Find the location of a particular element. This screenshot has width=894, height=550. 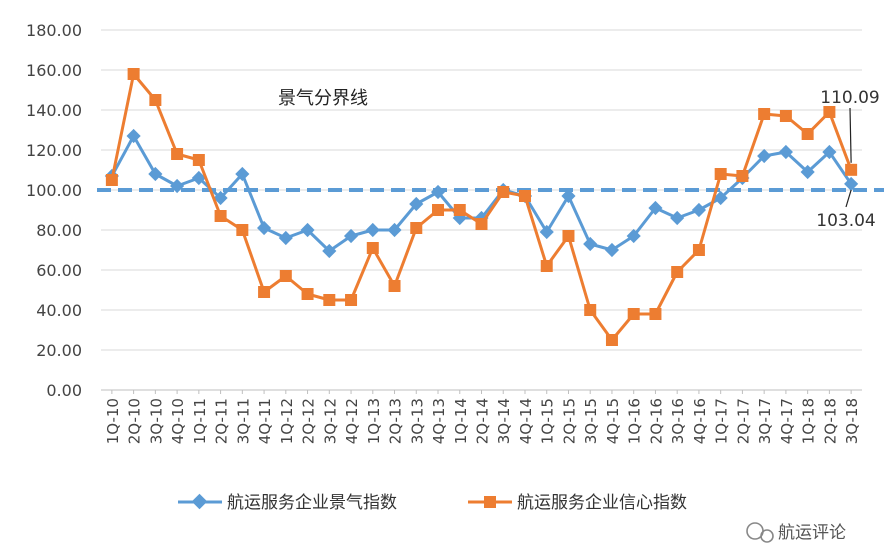

x-tick-label: 2Q-16 is located at coordinates (656, 421).